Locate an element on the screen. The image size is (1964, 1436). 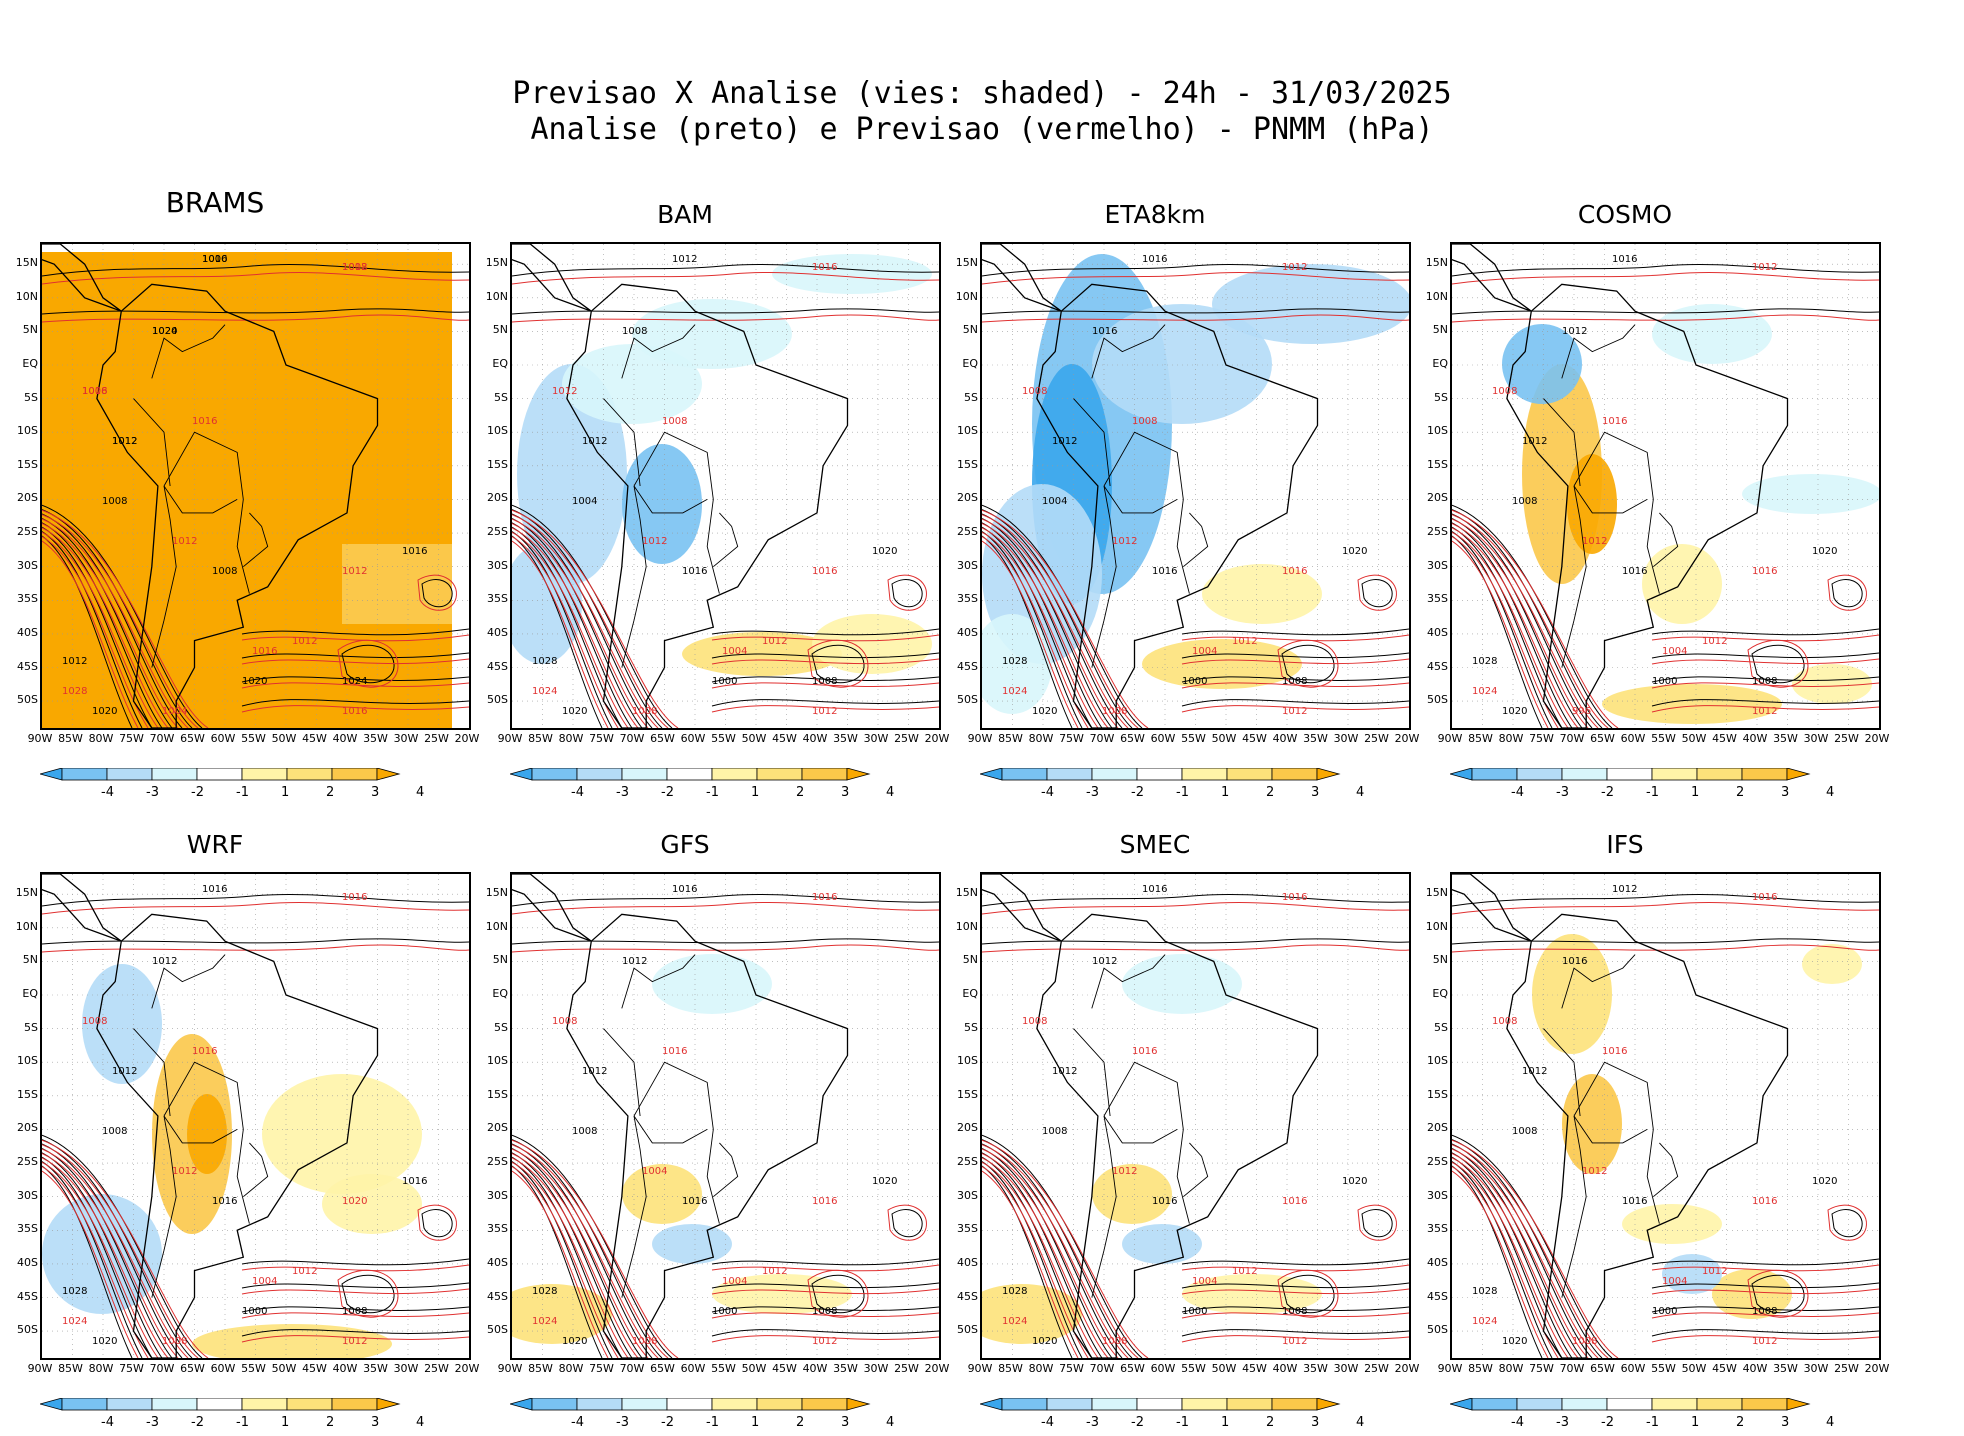
lon-tick-label: 65W is located at coordinates (1602, 738).